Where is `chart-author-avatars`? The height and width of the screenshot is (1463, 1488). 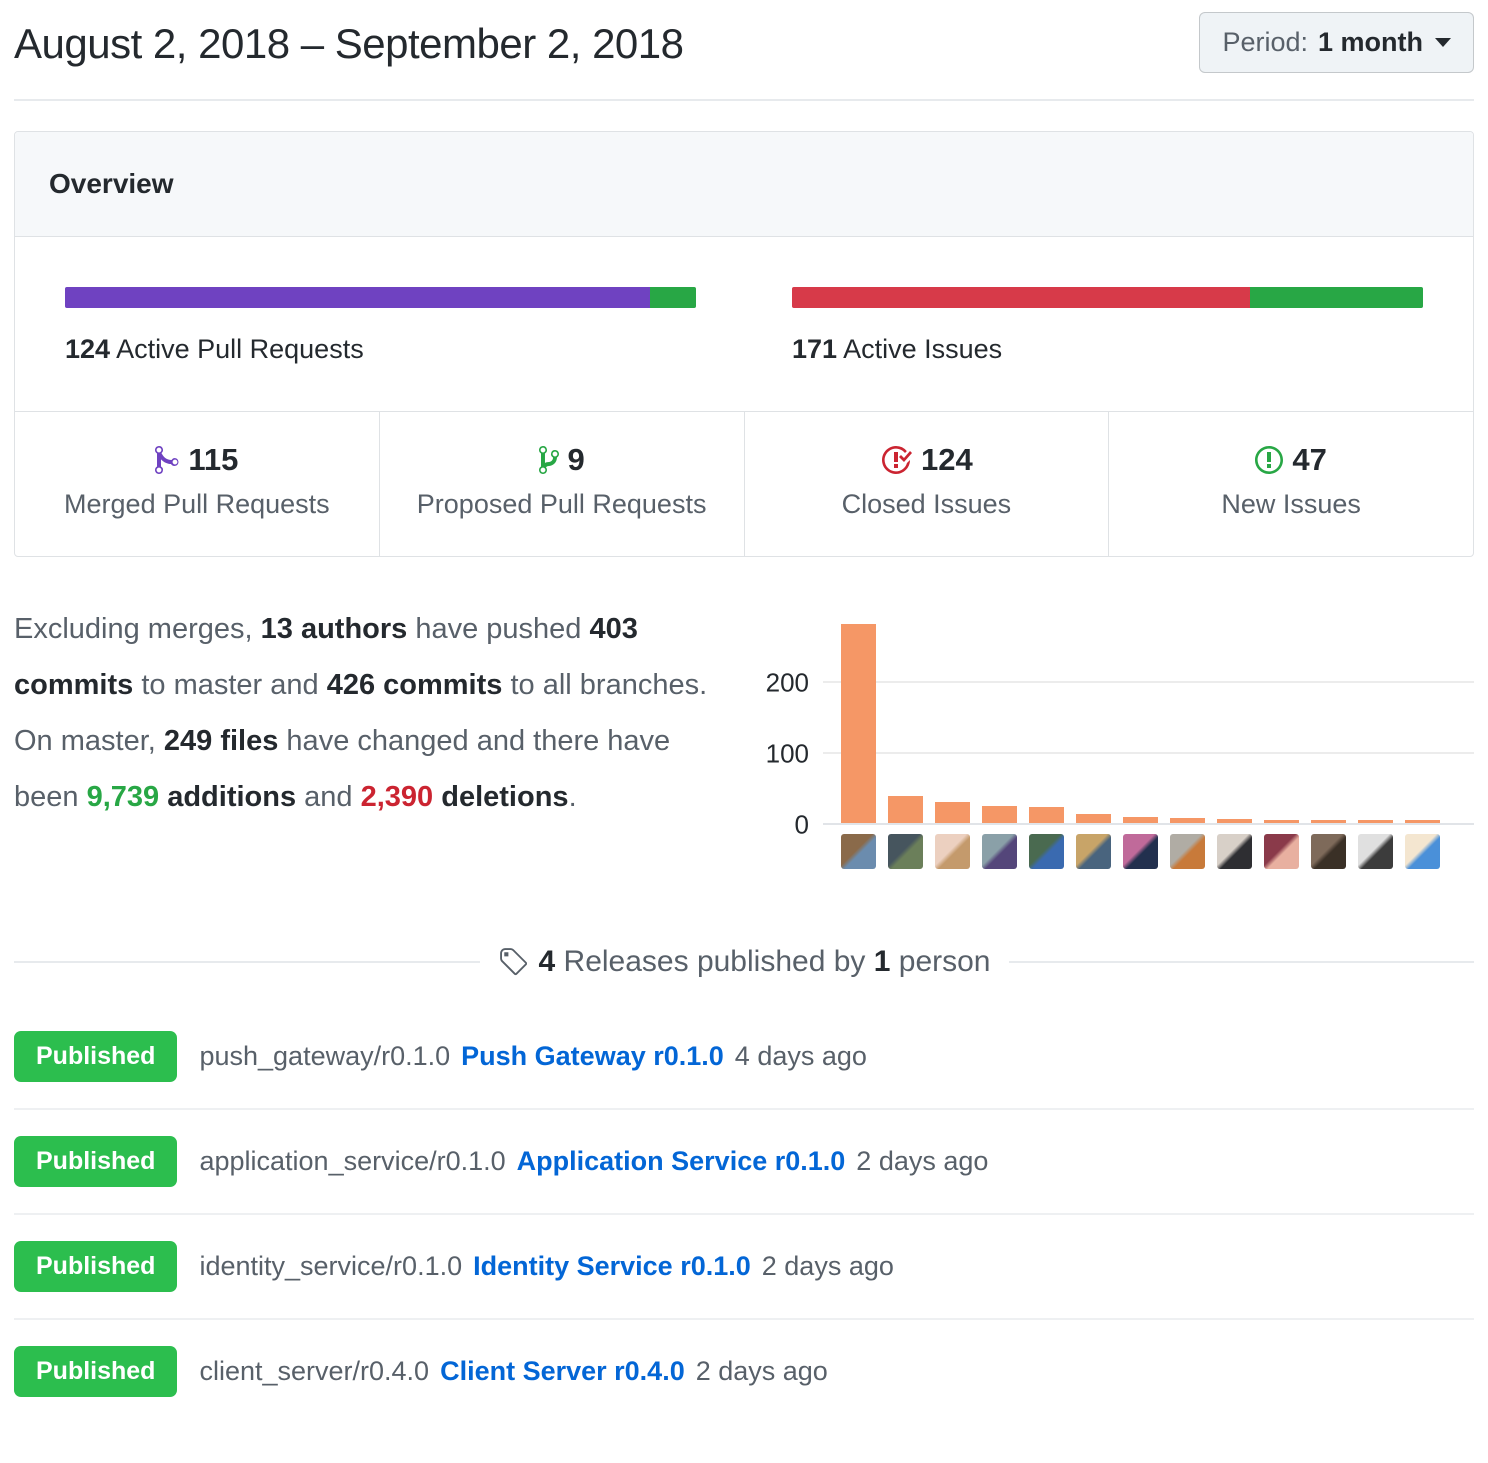 chart-author-avatars is located at coordinates (1157, 851).